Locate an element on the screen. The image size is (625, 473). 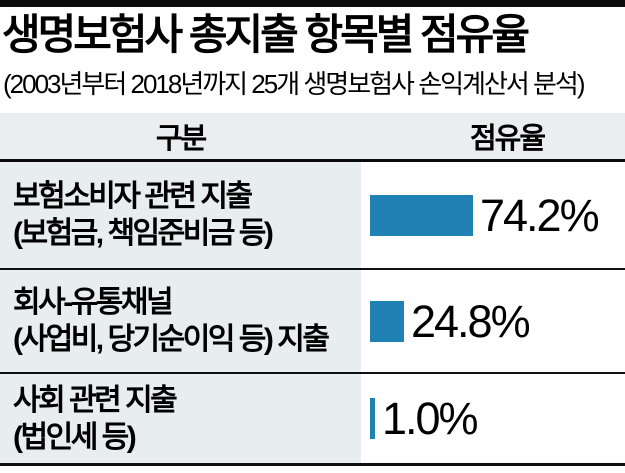
row-label-line1: 보험소비자 관련 지출 is located at coordinates (133, 196).